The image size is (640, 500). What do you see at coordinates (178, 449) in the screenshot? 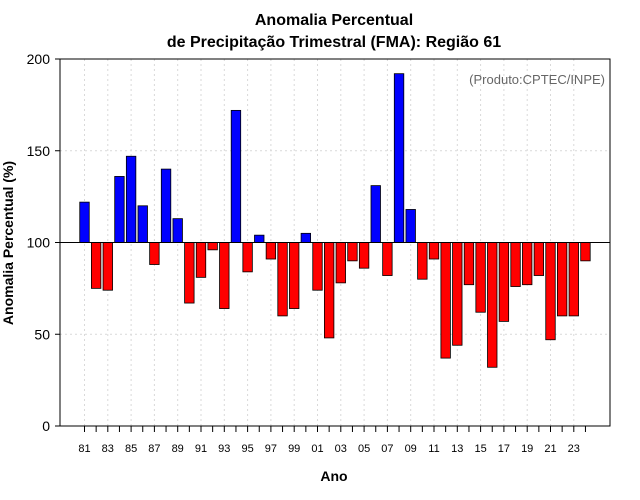
I see `x-tick-label: 89` at bounding box center [178, 449].